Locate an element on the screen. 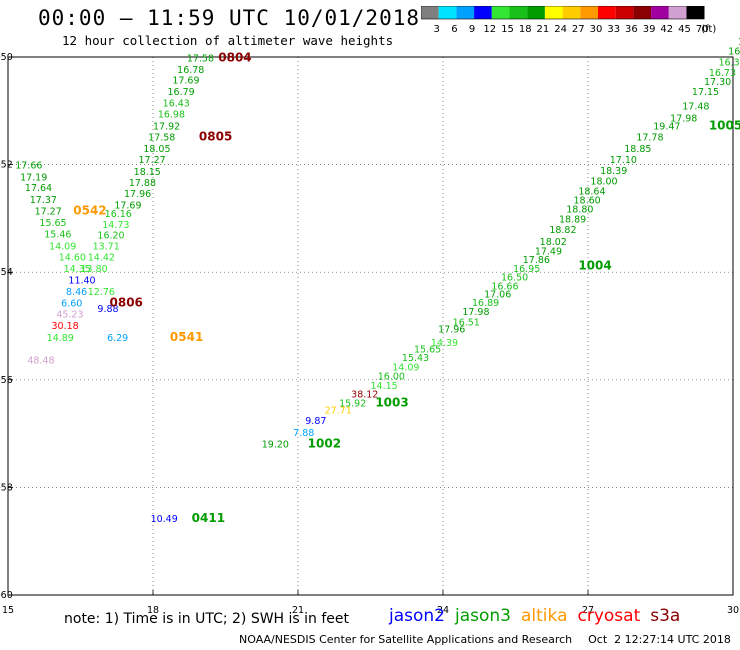  wave-height-label: 18.80 is located at coordinates (579, 210).